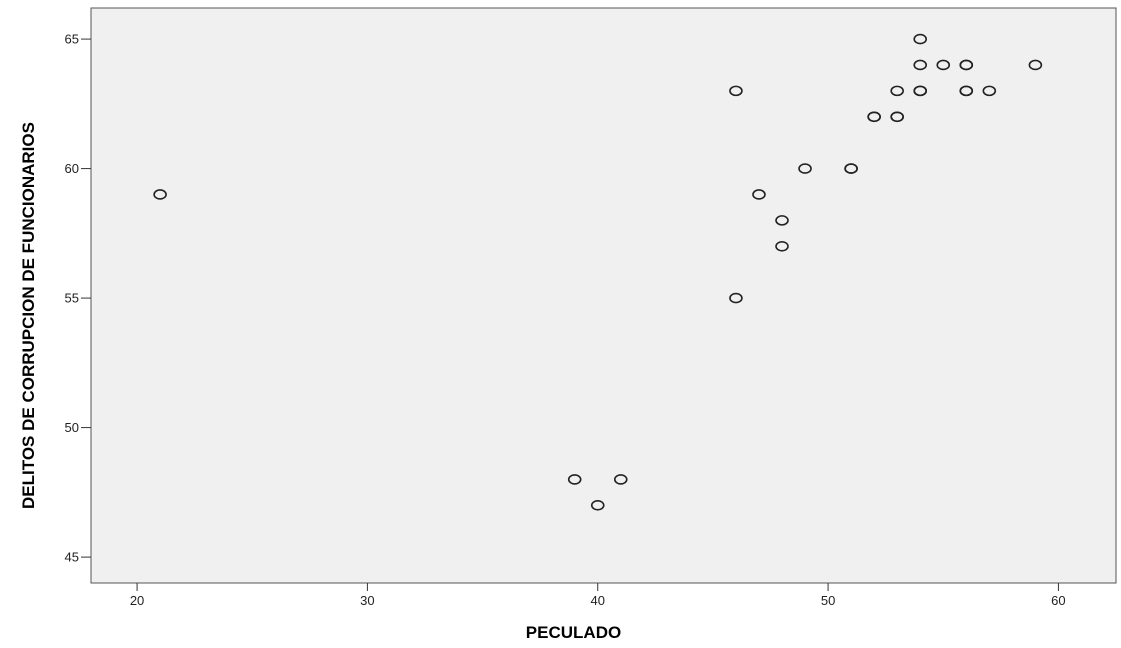  Describe the element at coordinates (367, 600) in the screenshot. I see `x-tick-label: 30` at that location.